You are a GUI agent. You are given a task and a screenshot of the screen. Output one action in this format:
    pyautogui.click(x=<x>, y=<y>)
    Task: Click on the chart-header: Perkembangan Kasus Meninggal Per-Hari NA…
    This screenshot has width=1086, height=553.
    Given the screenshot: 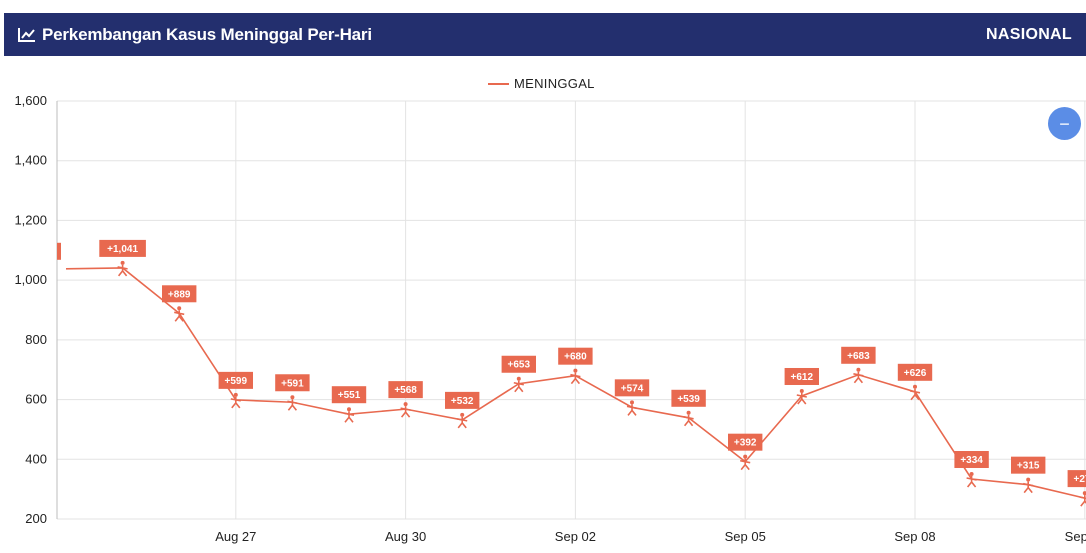 What is the action you would take?
    pyautogui.click(x=545, y=34)
    